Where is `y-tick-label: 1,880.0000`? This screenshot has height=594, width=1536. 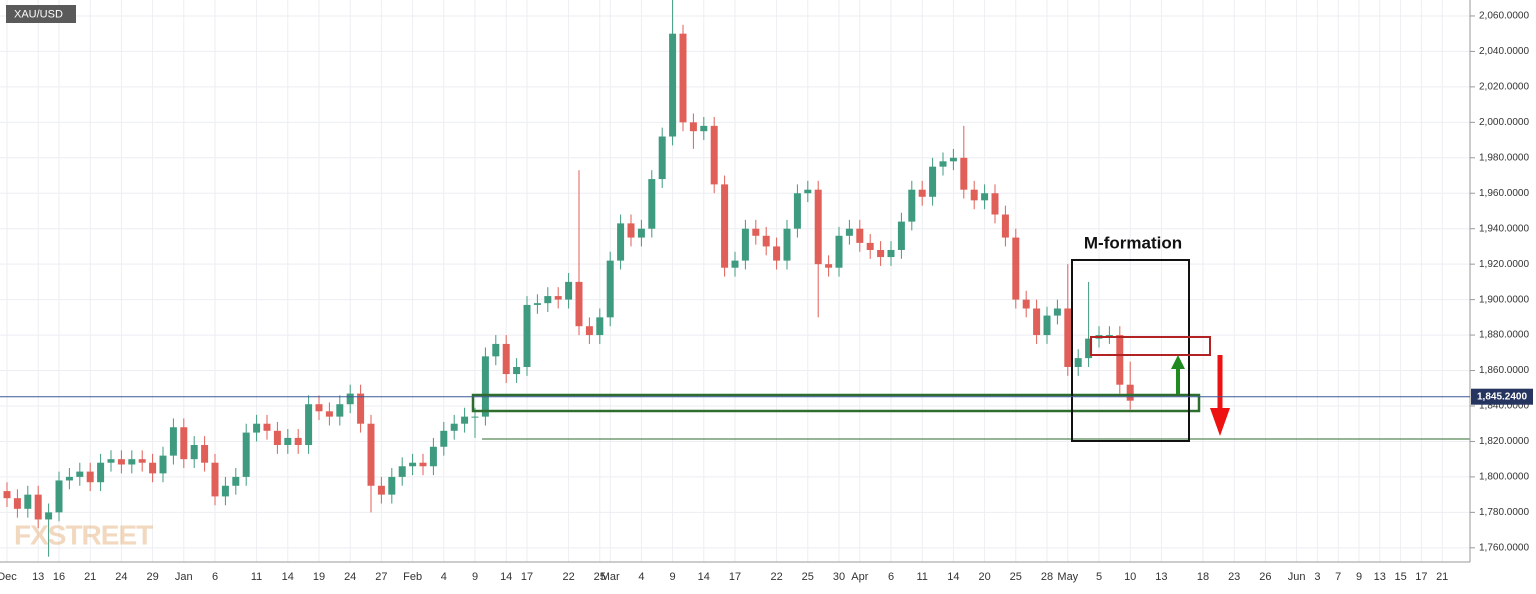 y-tick-label: 1,880.0000 is located at coordinates (1504, 335).